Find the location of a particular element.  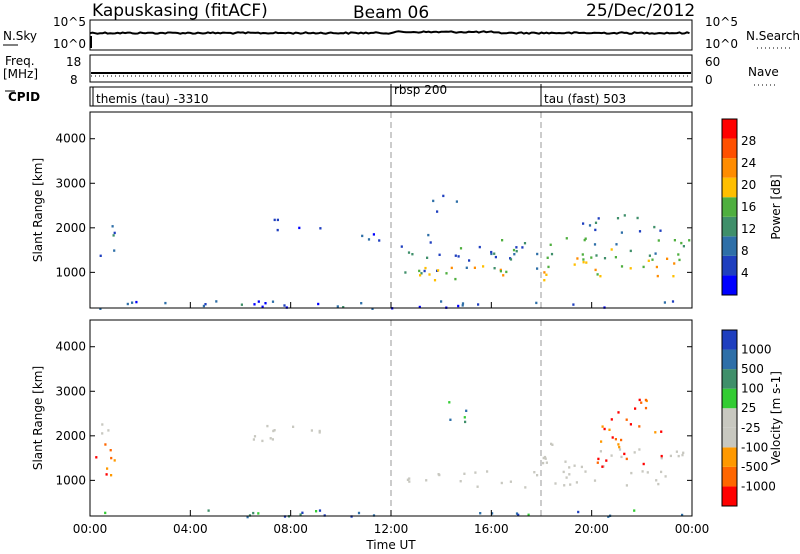

colorbar-tick: 8 is located at coordinates (745, 251).